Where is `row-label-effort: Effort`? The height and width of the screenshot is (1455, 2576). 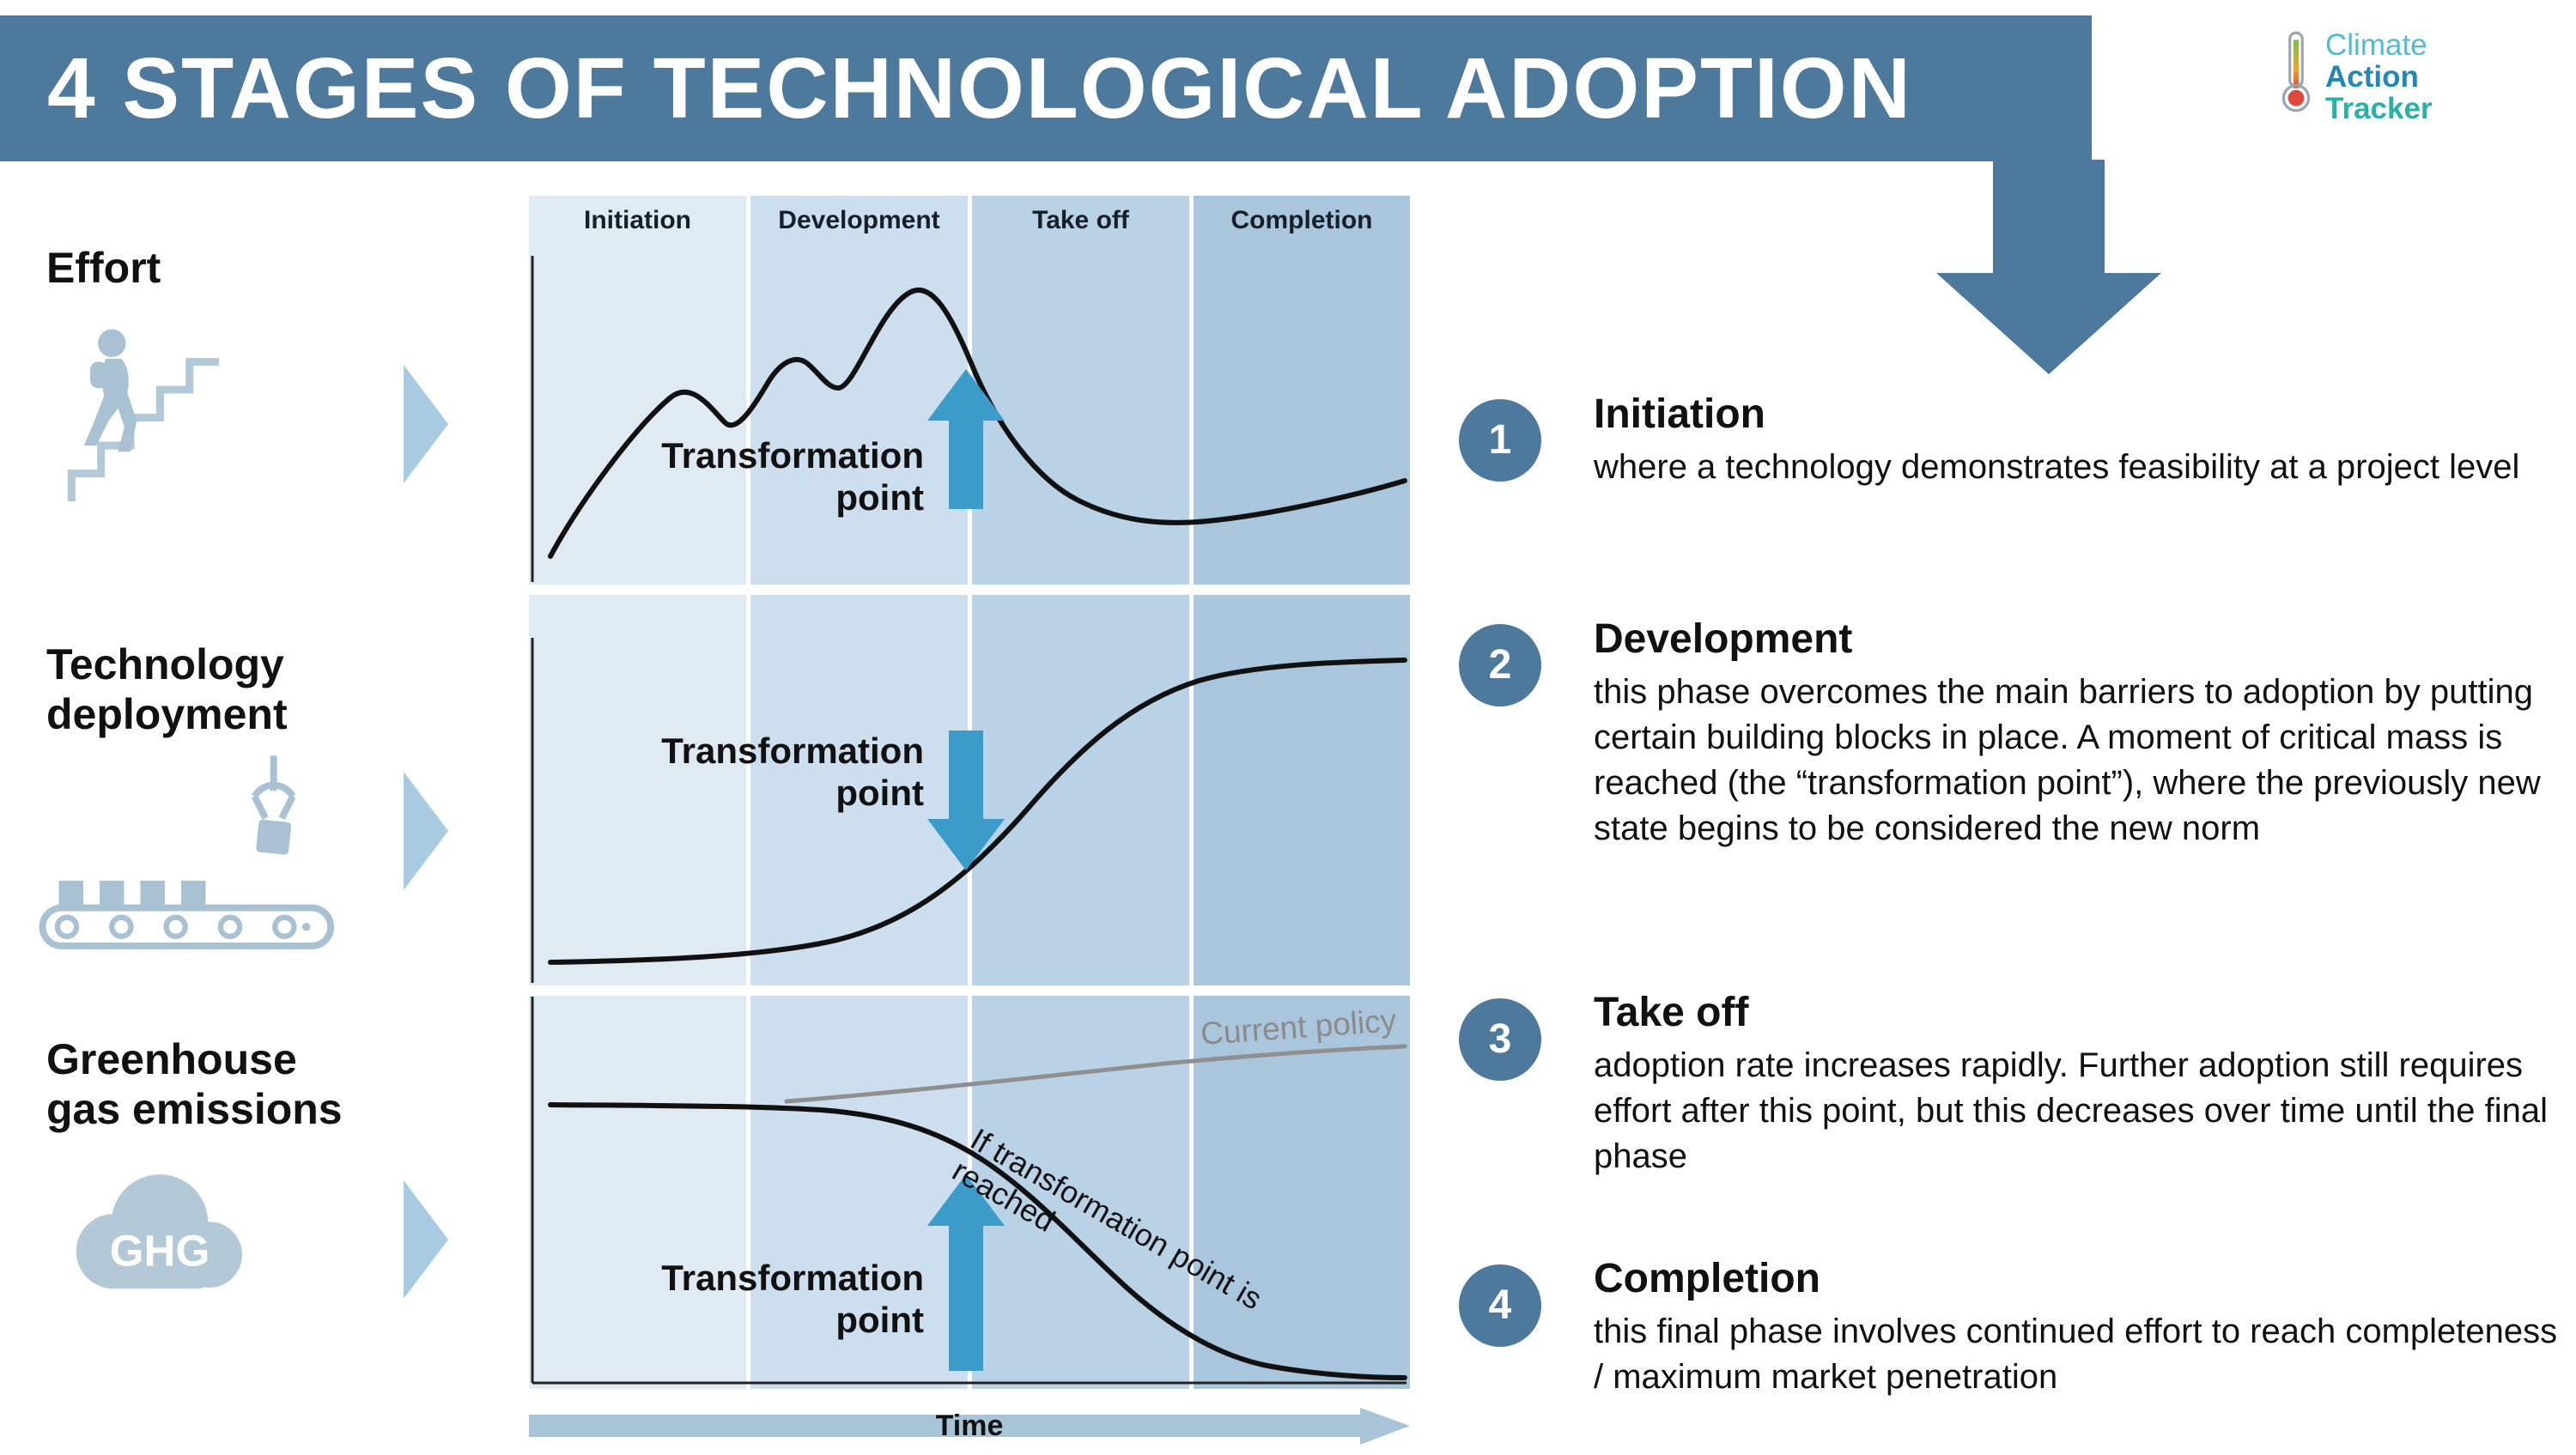 row-label-effort: Effort is located at coordinates (104, 268).